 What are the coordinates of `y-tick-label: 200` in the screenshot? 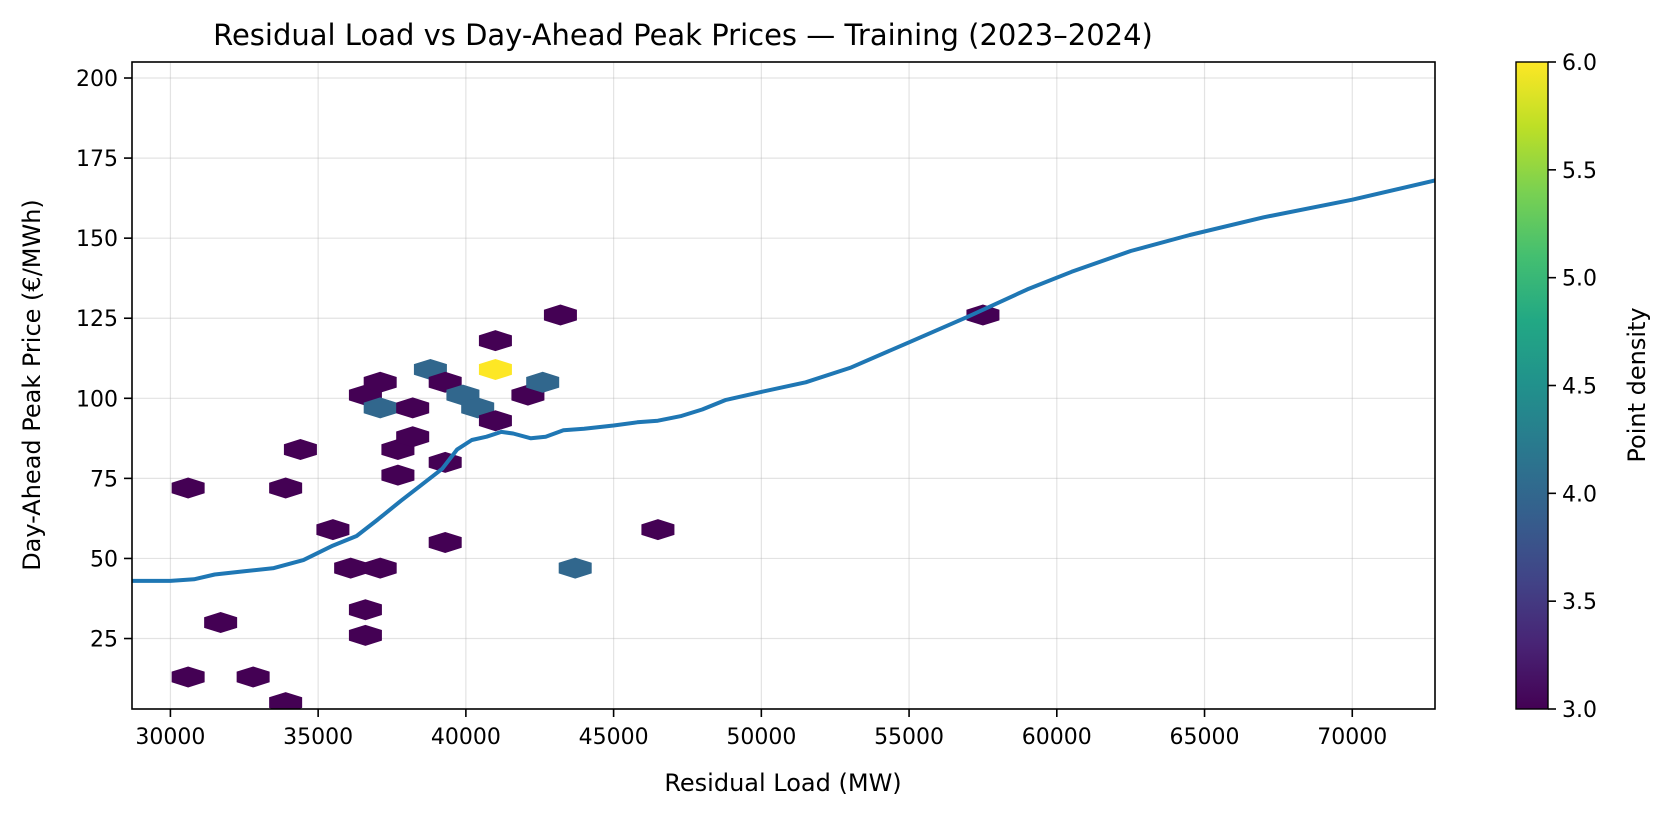 It's located at (97, 79).